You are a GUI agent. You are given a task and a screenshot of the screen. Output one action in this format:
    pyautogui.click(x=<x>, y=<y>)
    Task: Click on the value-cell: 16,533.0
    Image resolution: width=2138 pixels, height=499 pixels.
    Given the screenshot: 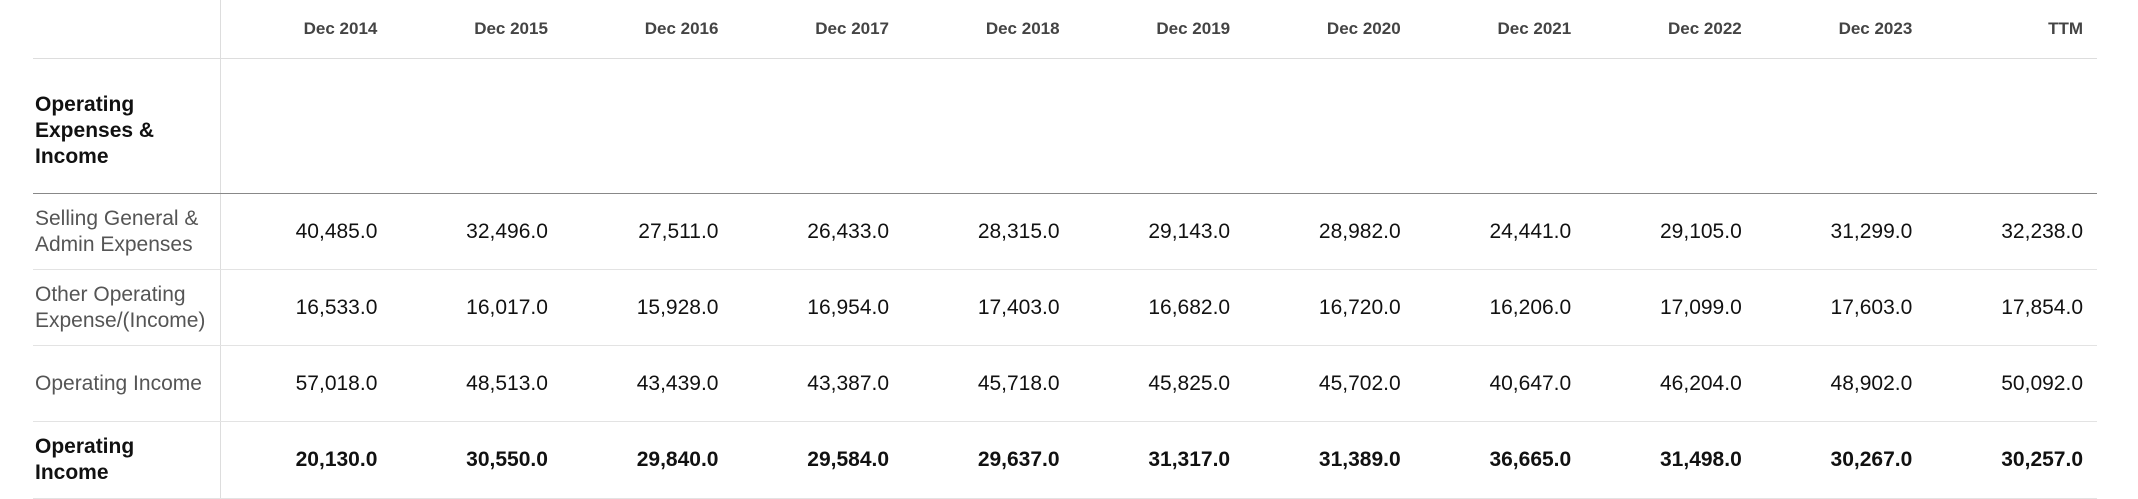 What is the action you would take?
    pyautogui.click(x=306, y=307)
    